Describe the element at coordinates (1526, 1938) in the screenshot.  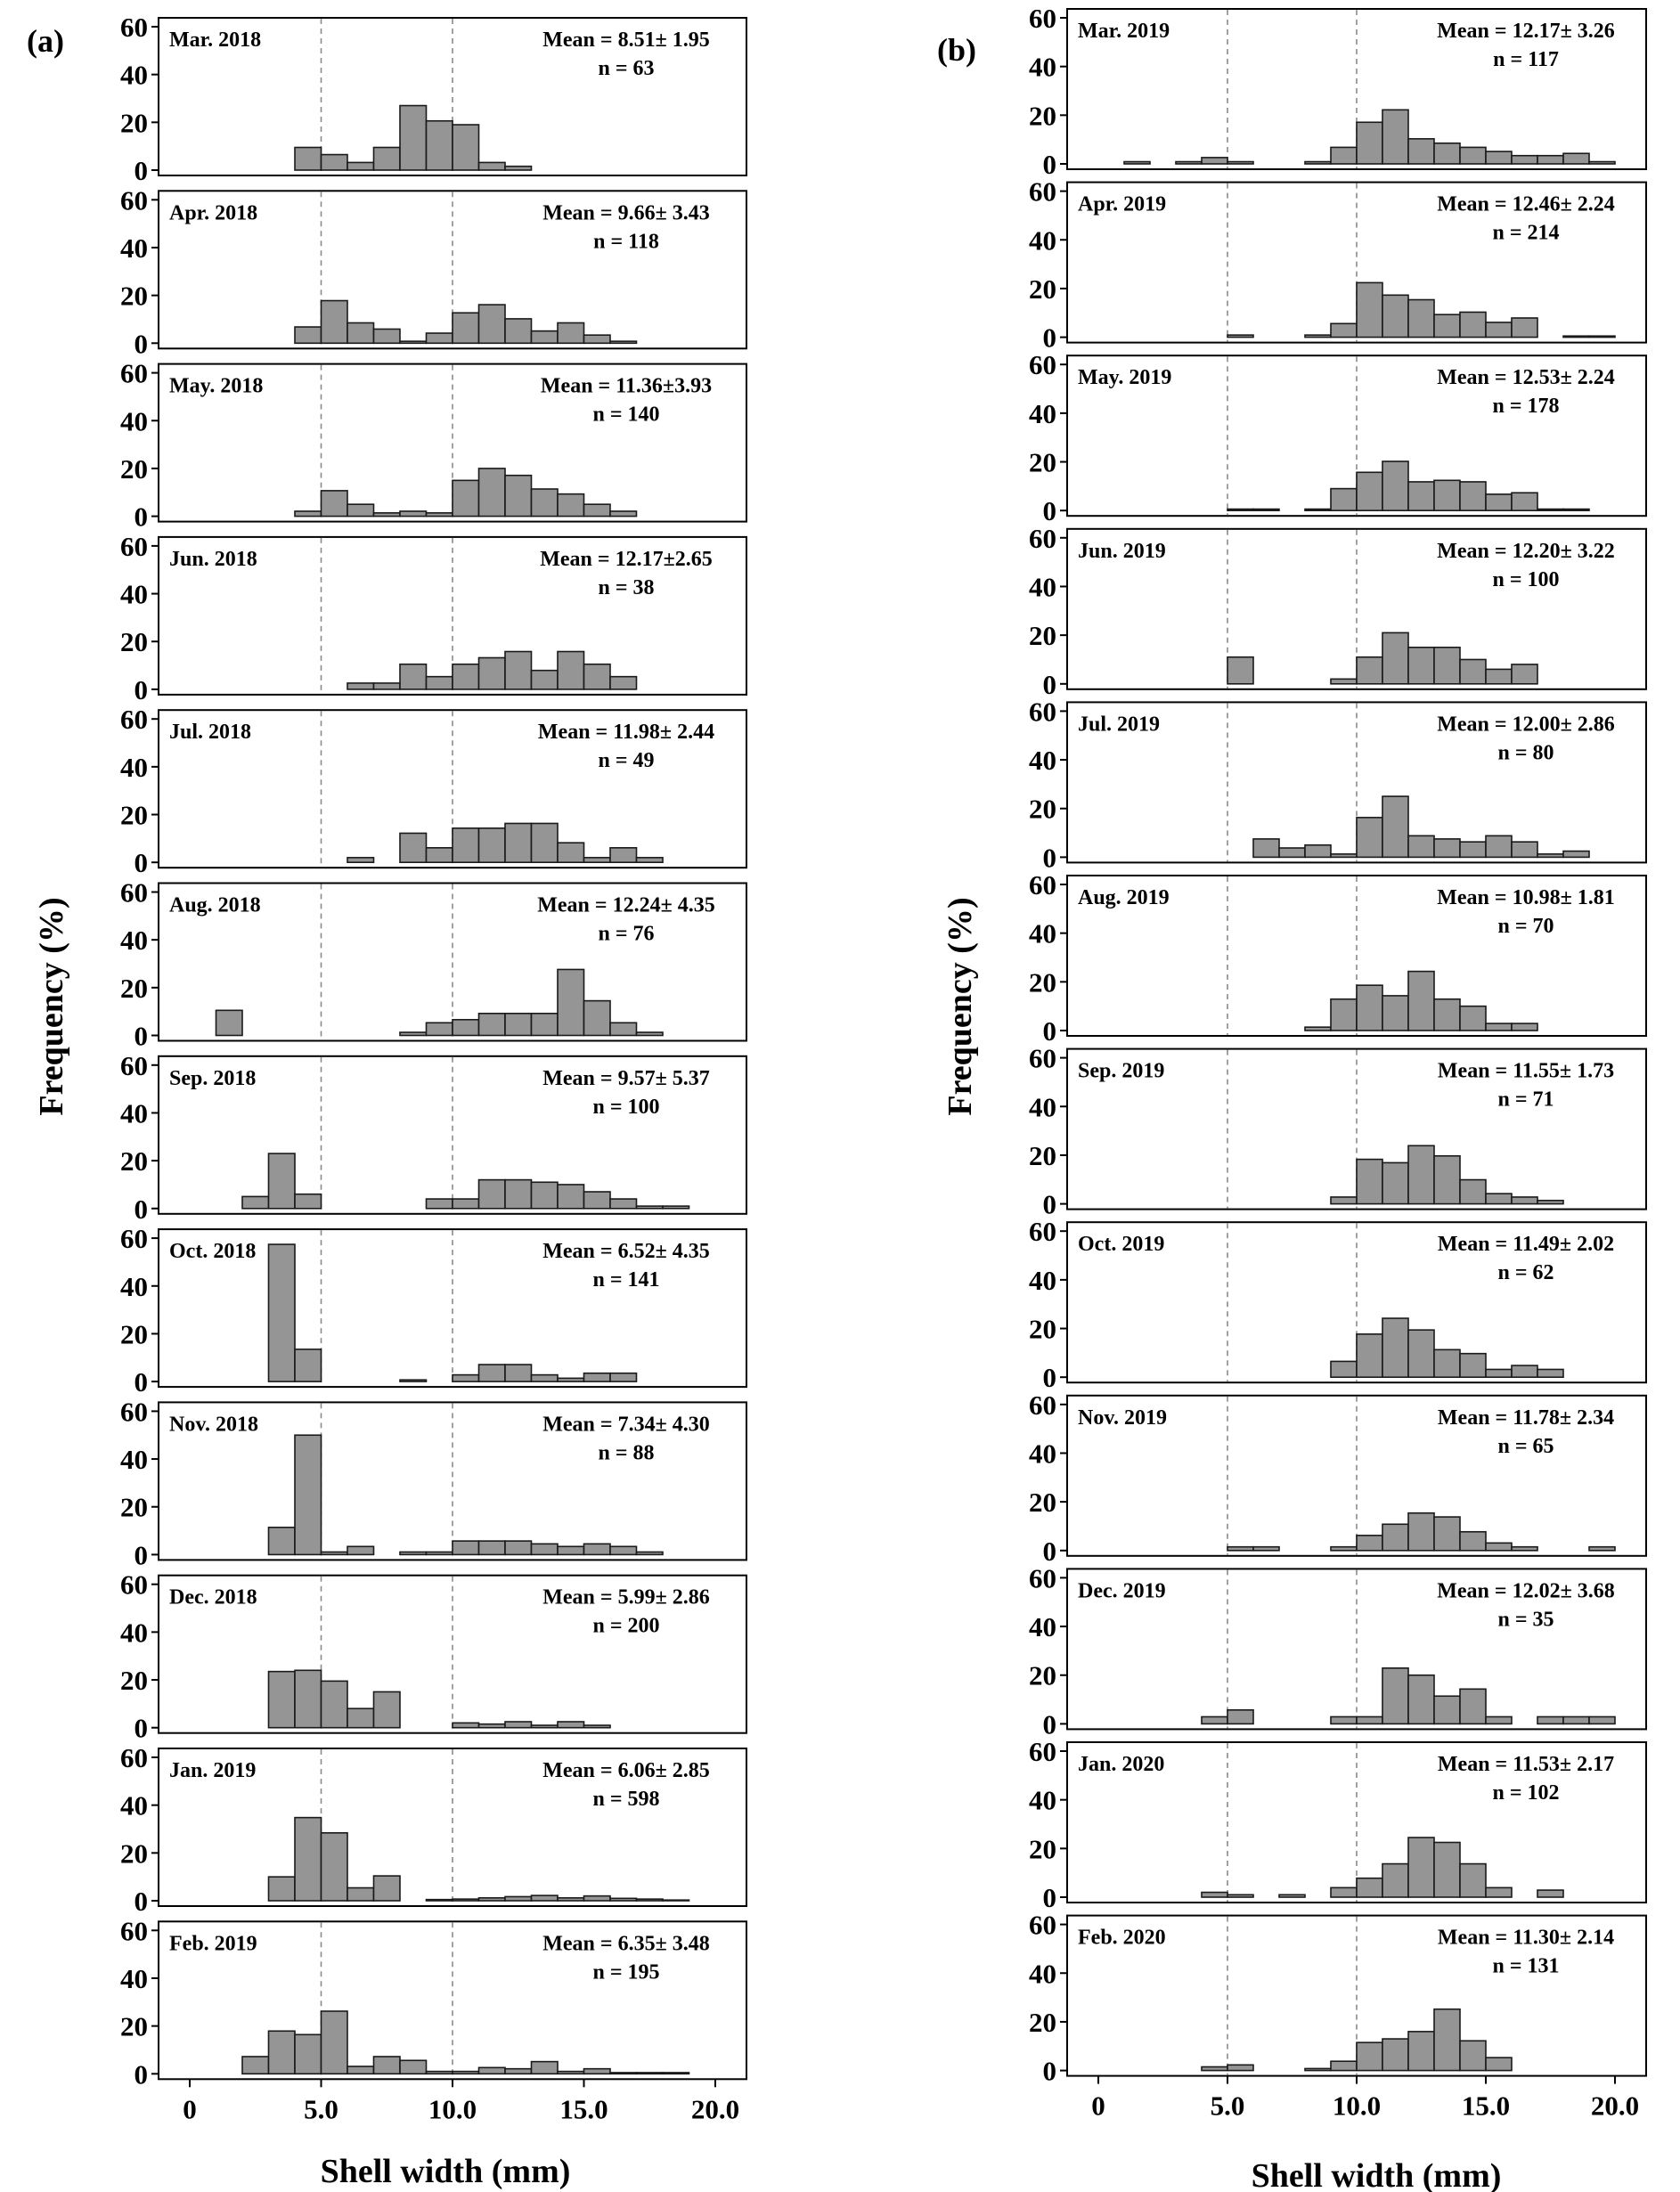
I see `mean-label: Mean = 11.30± 2.14` at that location.